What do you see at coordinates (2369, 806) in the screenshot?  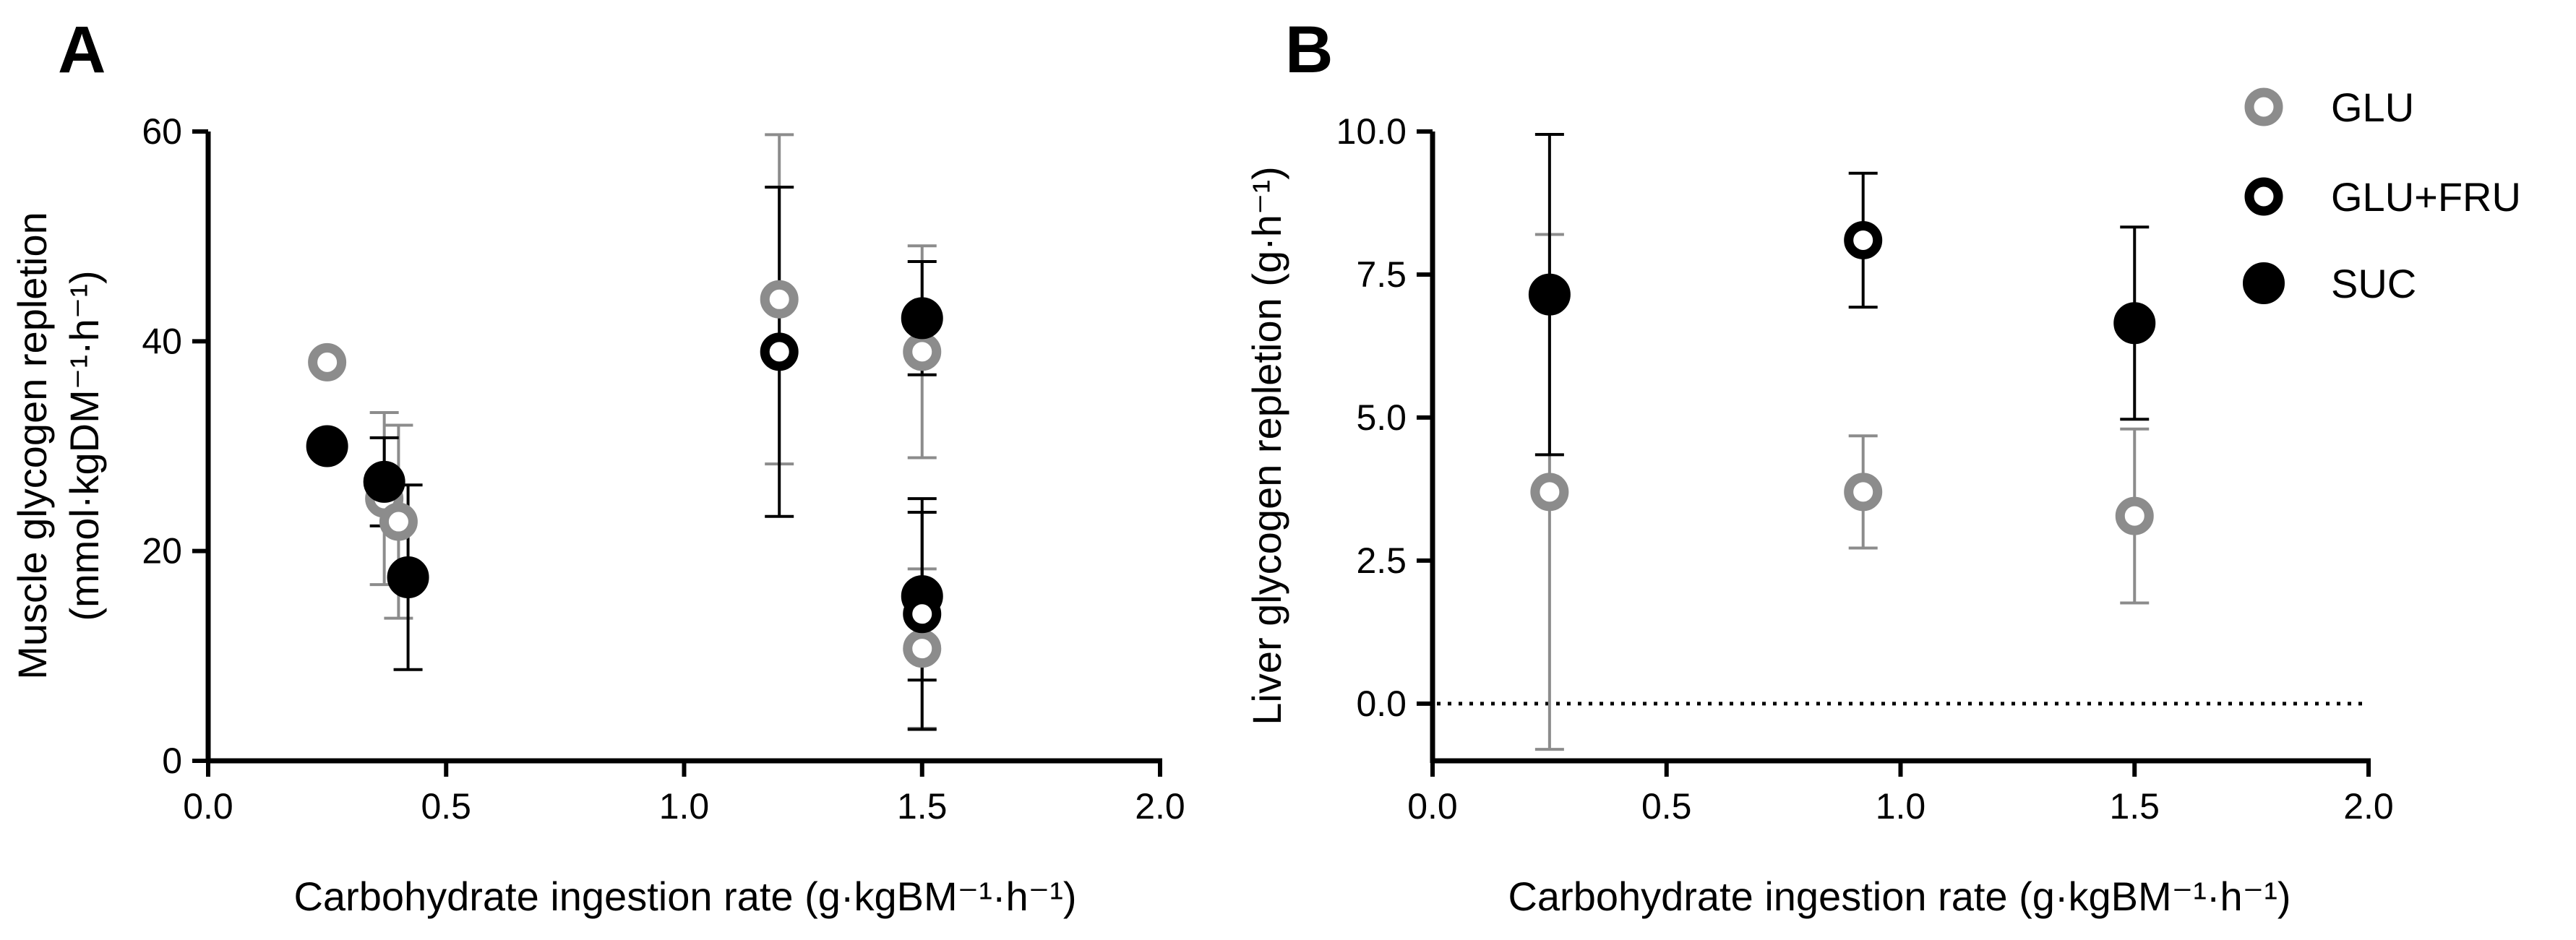 I see `panel-b-x-tick-label: 2.0` at bounding box center [2369, 806].